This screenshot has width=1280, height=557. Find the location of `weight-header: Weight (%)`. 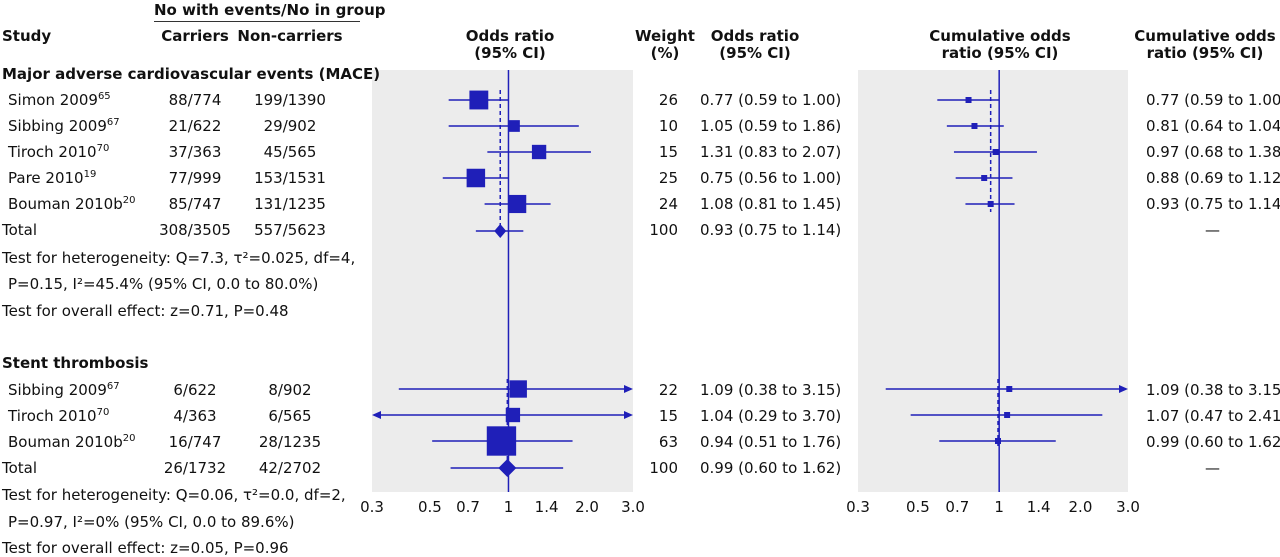

weight-header: Weight (%) is located at coordinates (665, 45).